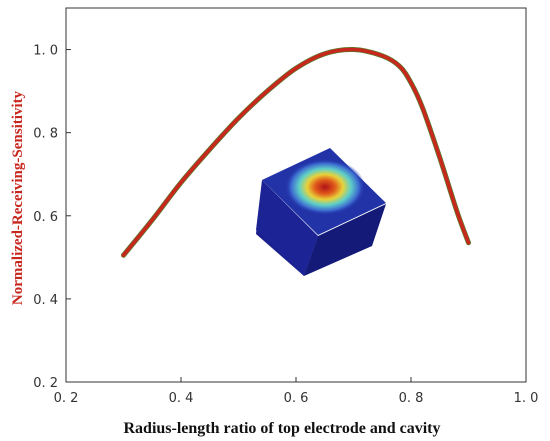 Image resolution: width=550 pixels, height=441 pixels. What do you see at coordinates (66, 398) in the screenshot?
I see `x-tick-label: 0. 2` at bounding box center [66, 398].